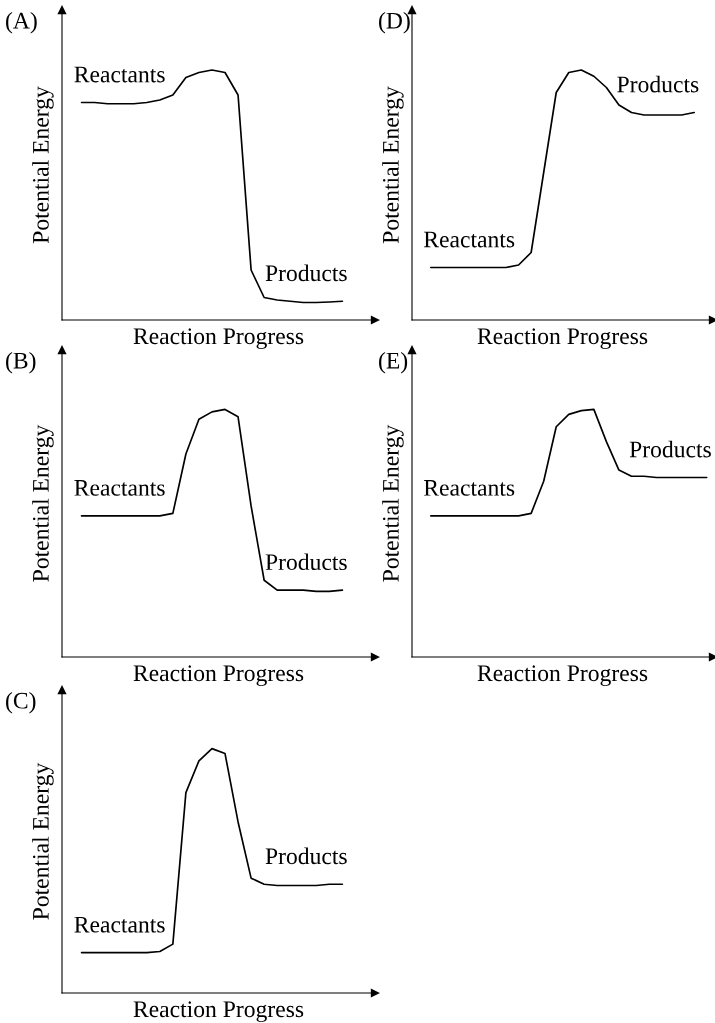 Image resolution: width=715 pixels, height=1023 pixels. I want to click on chart-title: (D), so click(394, 23).